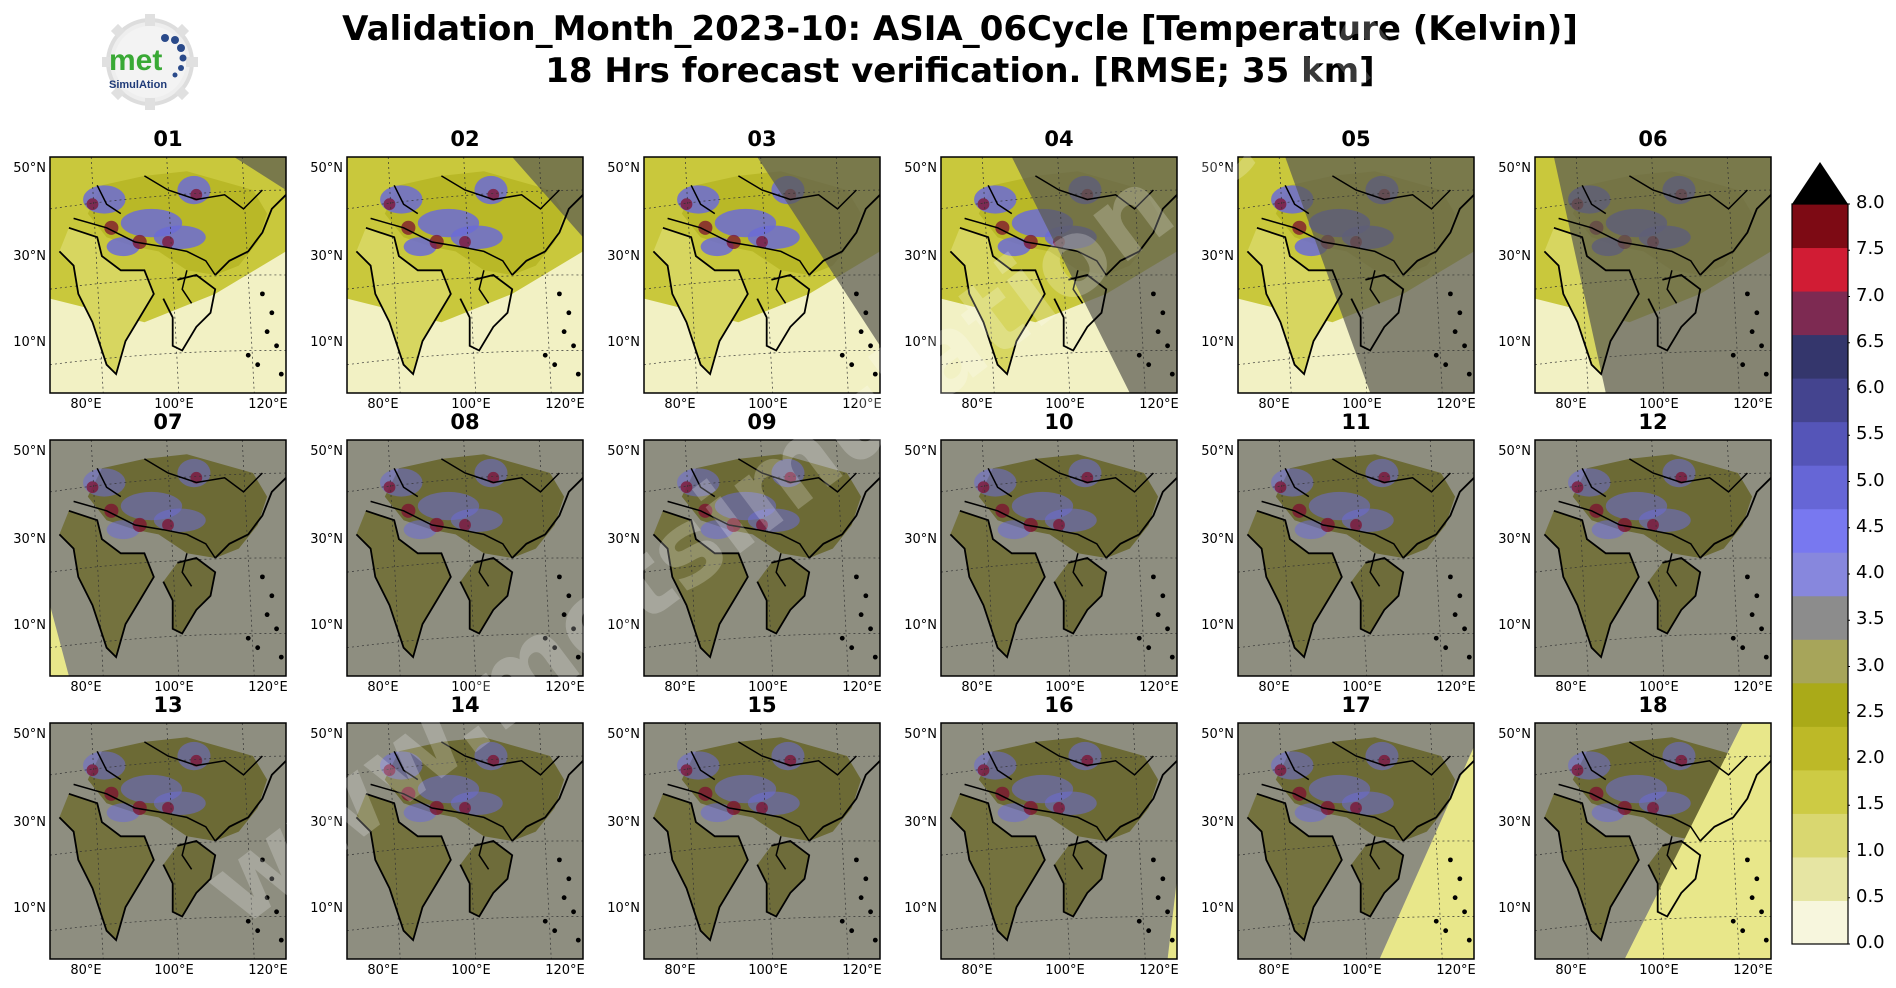  I want to click on field-light, so click(168, 275).